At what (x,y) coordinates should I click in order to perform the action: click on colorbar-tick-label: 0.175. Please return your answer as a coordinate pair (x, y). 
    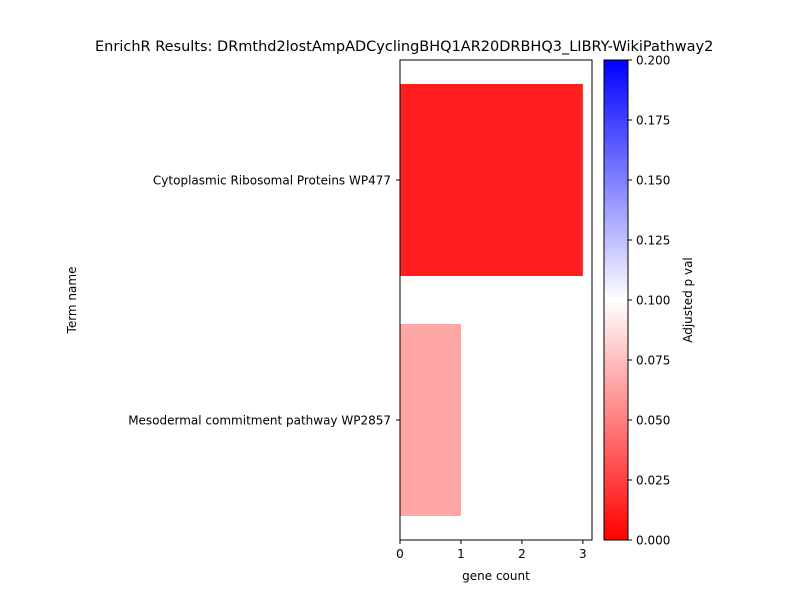
    Looking at the image, I should click on (653, 121).